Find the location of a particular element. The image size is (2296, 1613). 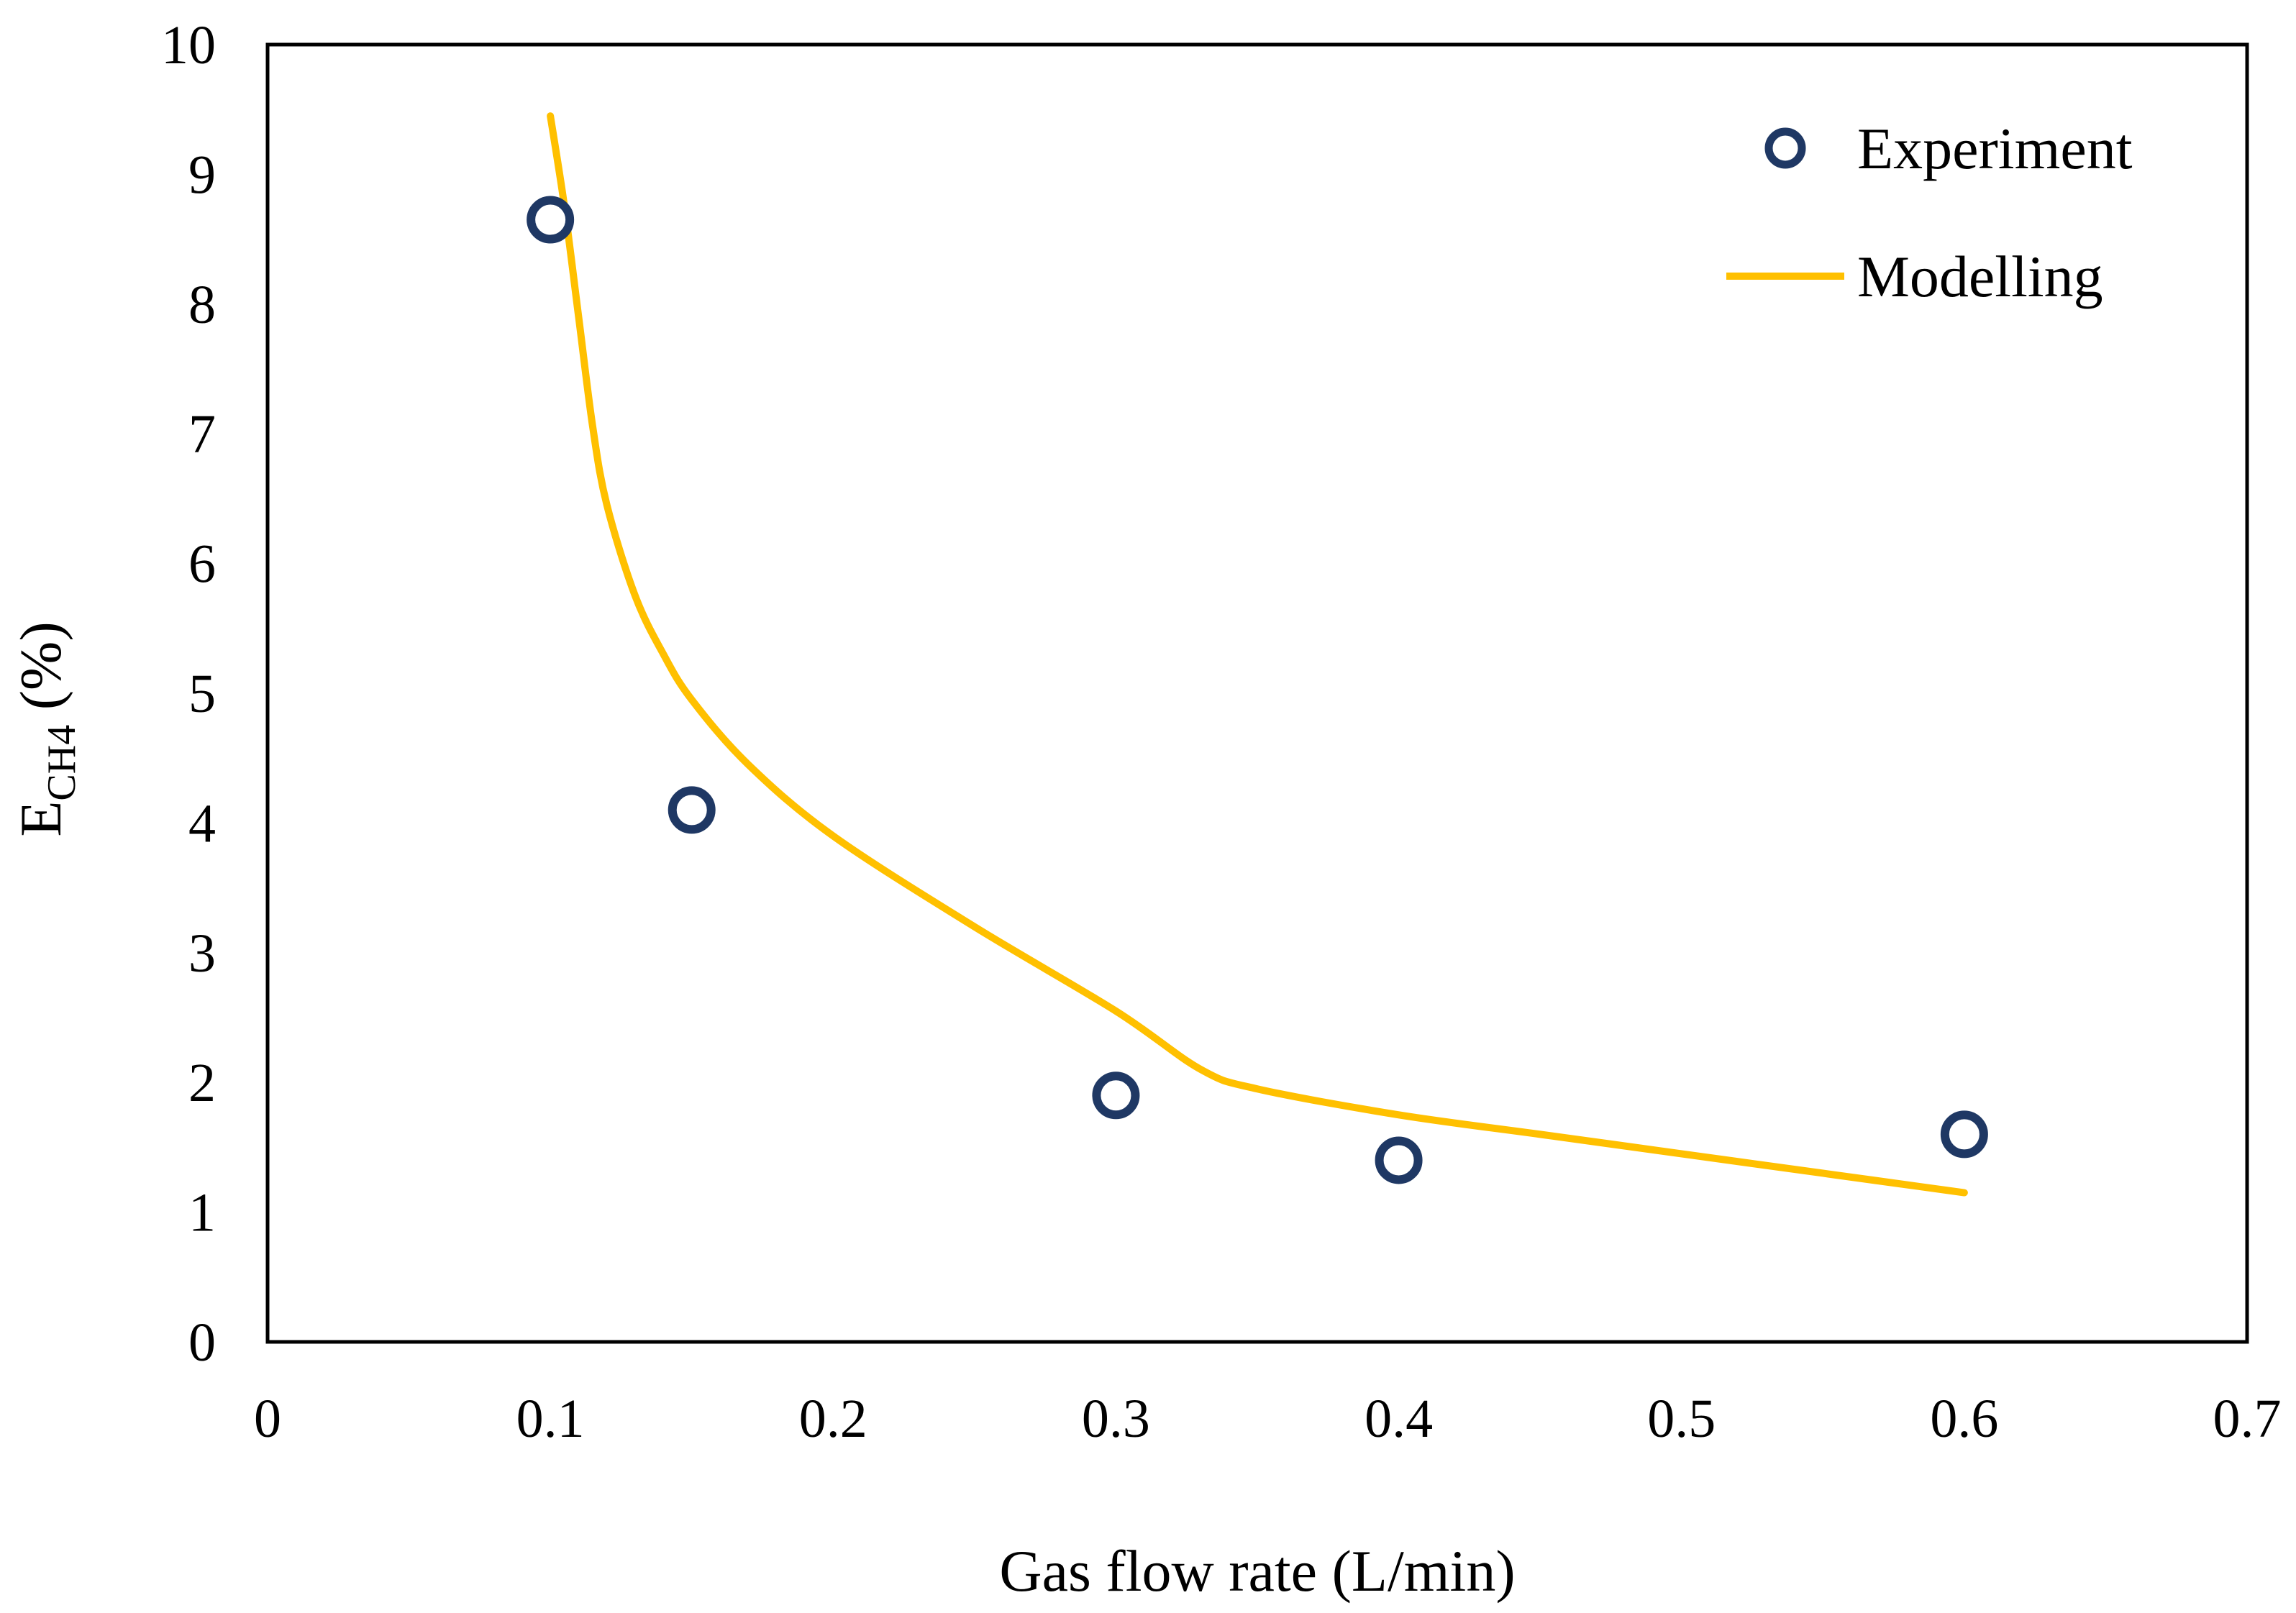

y-tick-label: 9 is located at coordinates (202, 175).